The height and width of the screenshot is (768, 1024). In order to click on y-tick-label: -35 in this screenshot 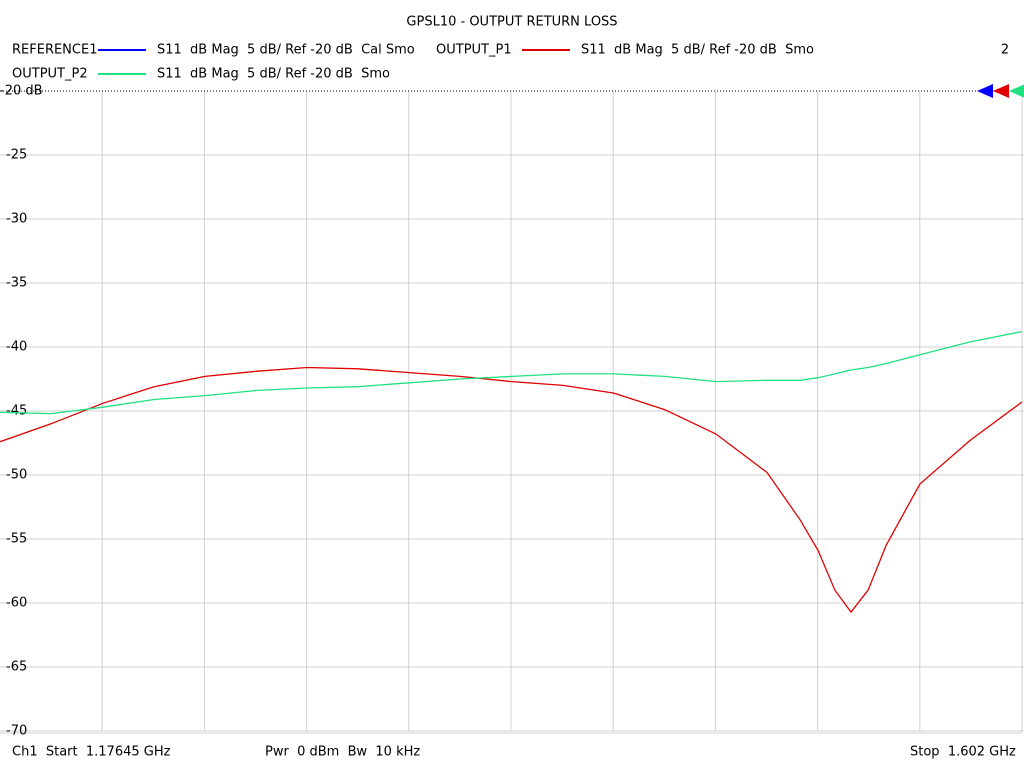, I will do `click(16, 283)`.